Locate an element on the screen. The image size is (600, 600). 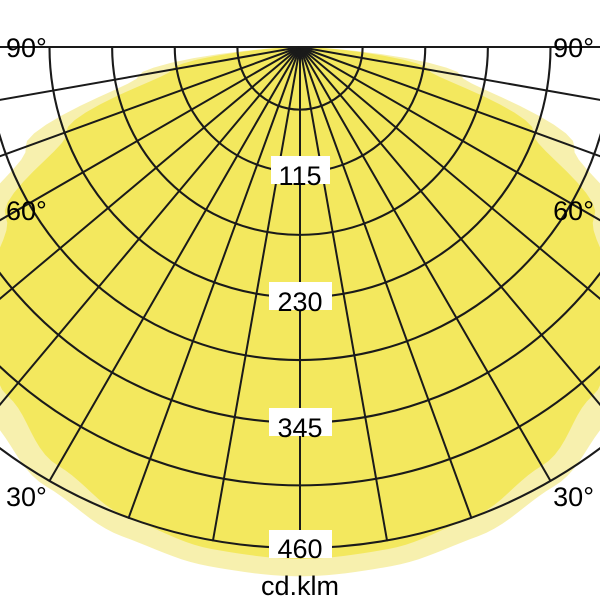
angle-label-90-right: 90° is located at coordinates (573, 48).